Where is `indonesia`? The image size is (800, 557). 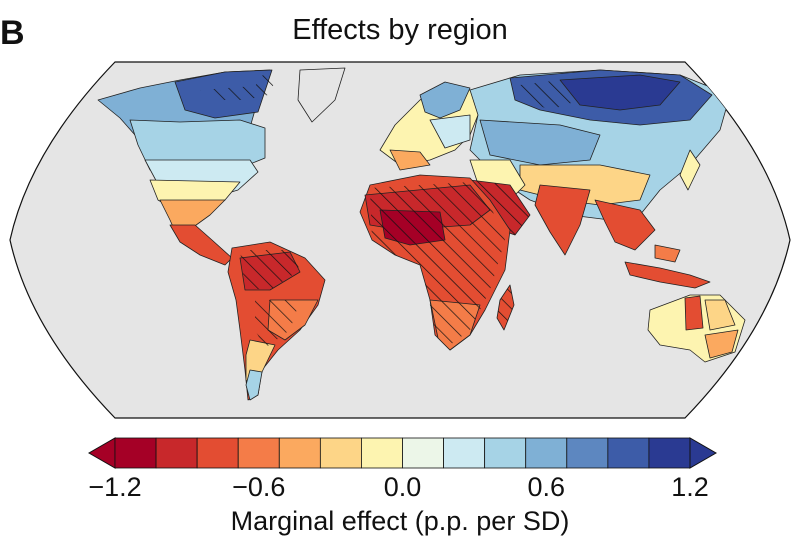
indonesia is located at coordinates (667, 266).